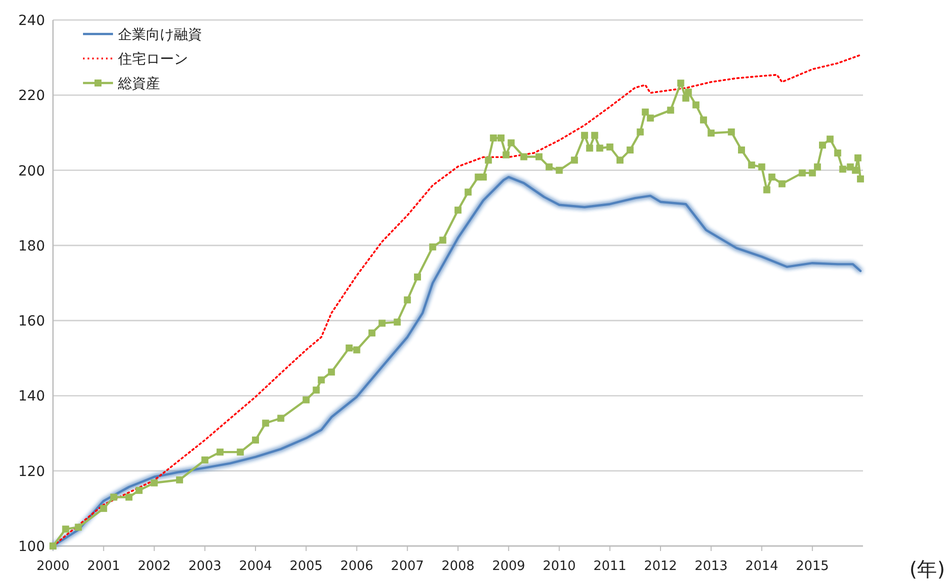 Image resolution: width=951 pixels, height=581 pixels. Describe the element at coordinates (609, 566) in the screenshot. I see `x-tick-label: 2011` at that location.